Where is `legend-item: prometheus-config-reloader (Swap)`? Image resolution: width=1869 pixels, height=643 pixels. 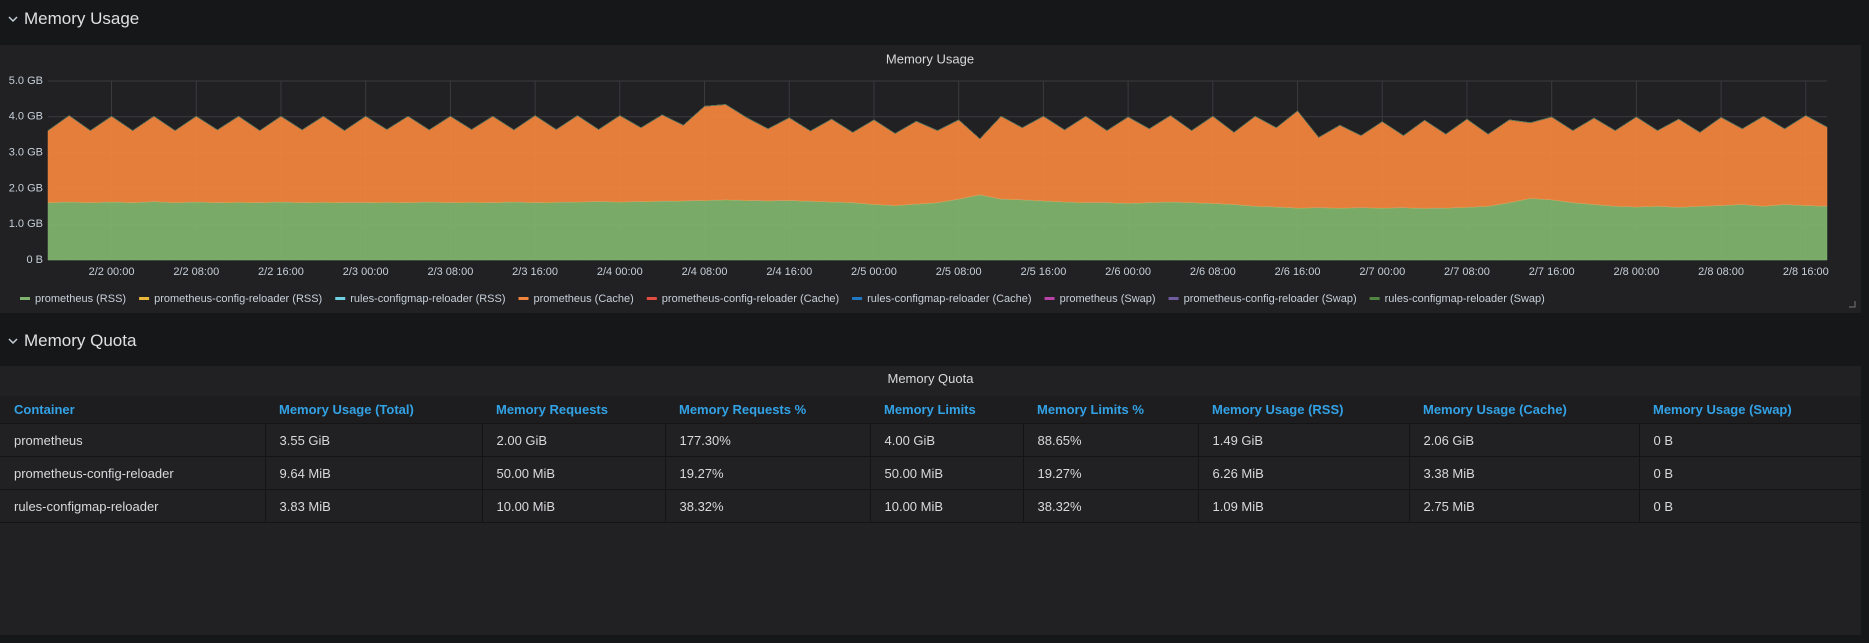
legend-item: prometheus-config-reloader (Swap) is located at coordinates (1262, 299).